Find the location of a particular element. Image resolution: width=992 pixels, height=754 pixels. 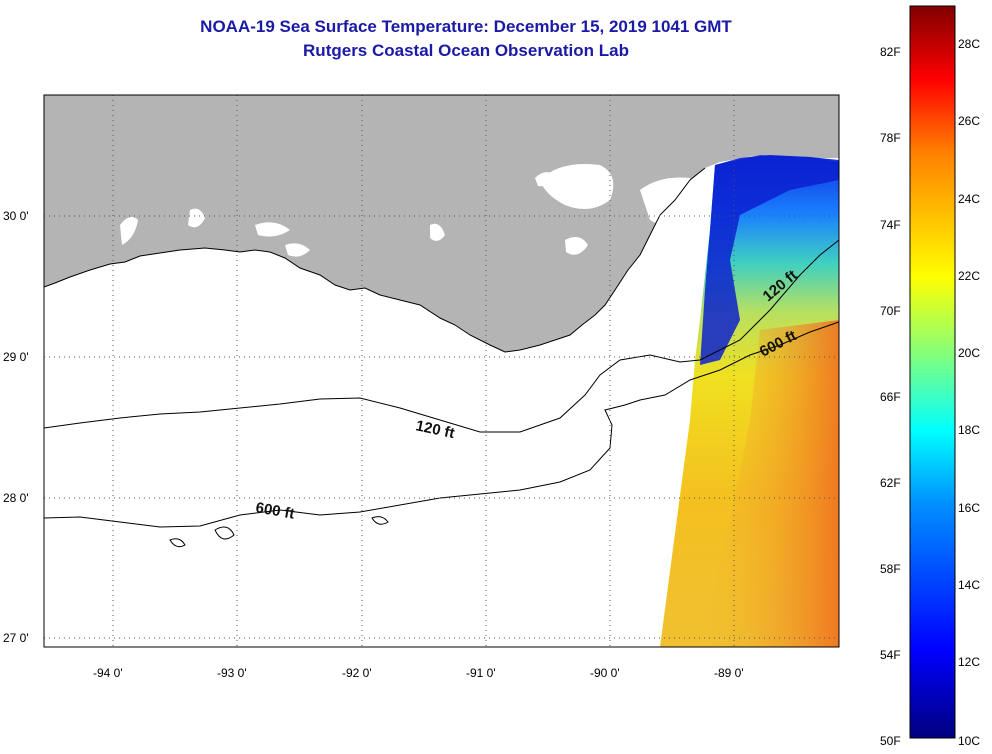

colorbar-c-label: 28C is located at coordinates (969, 44).